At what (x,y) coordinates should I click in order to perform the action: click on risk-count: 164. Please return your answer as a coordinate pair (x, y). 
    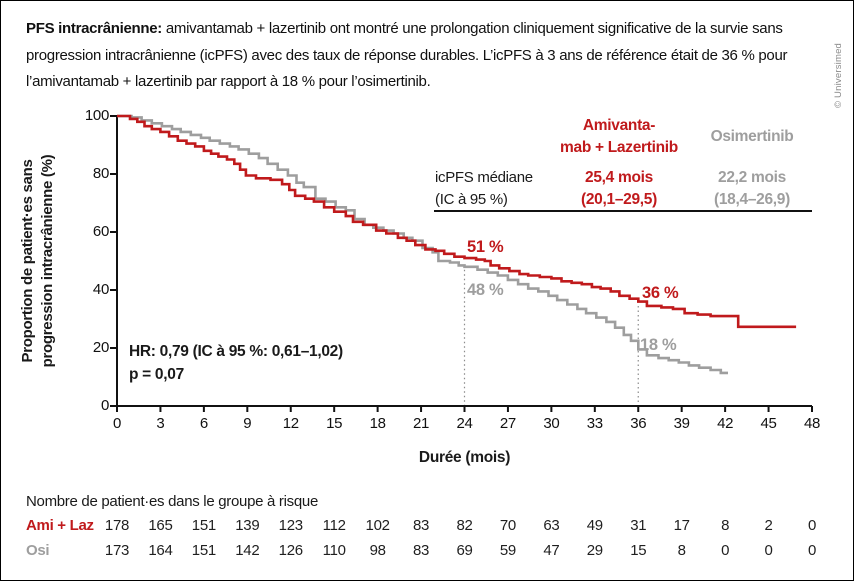
    Looking at the image, I should click on (160, 550).